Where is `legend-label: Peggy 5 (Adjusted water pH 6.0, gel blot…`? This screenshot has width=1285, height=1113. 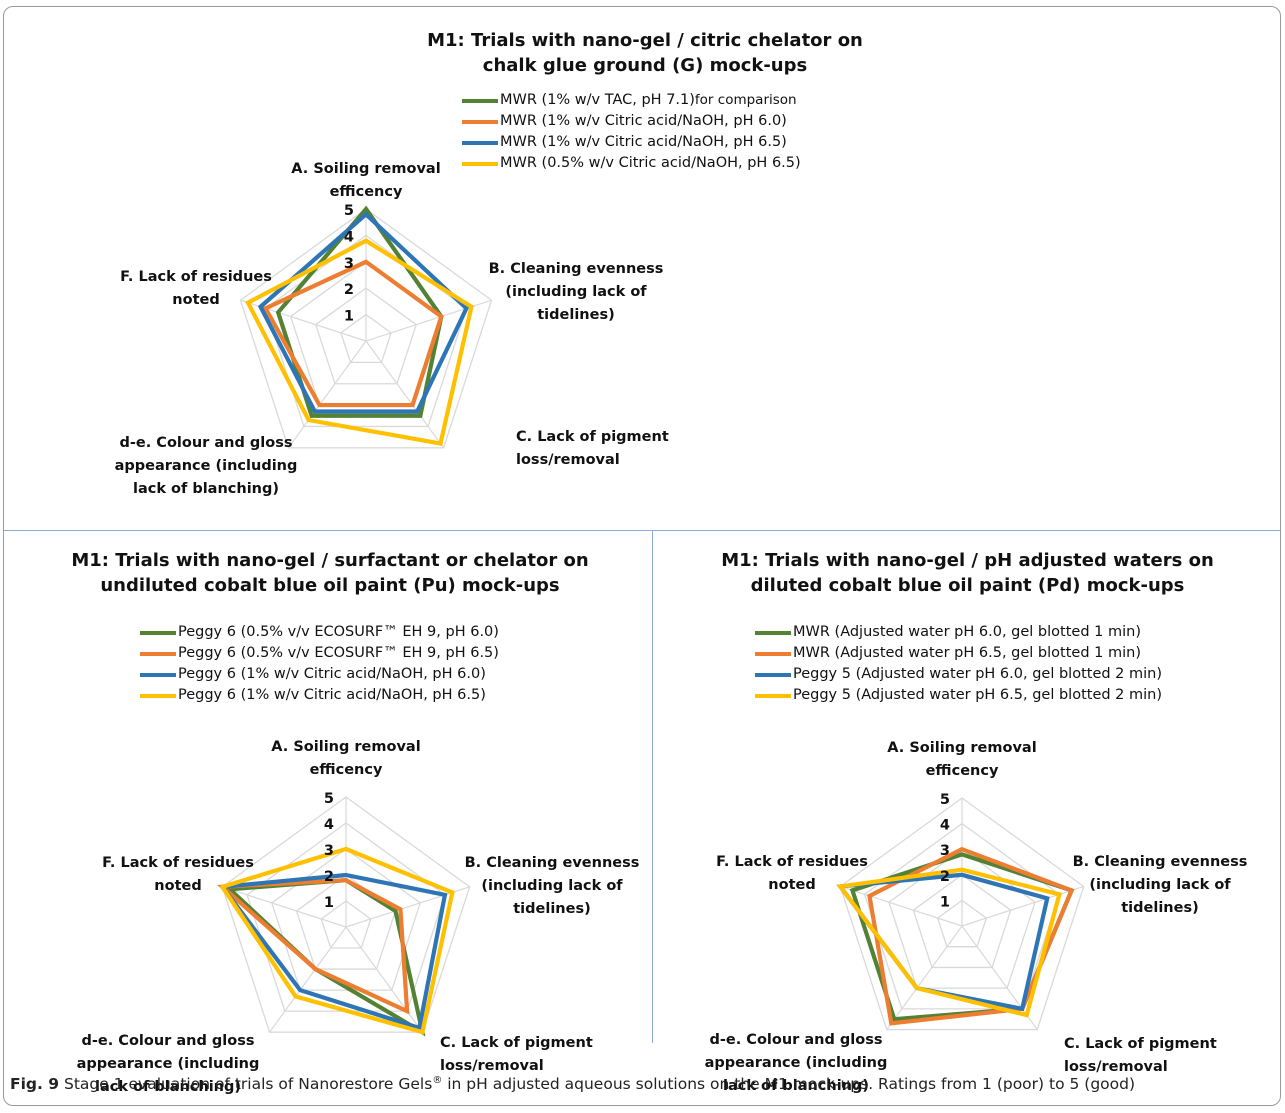 legend-label: Peggy 5 (Adjusted water pH 6.0, gel blot… is located at coordinates (978, 674).